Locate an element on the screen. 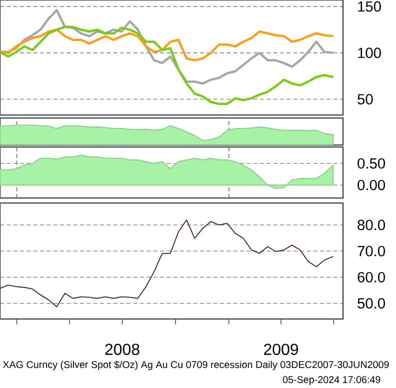 This screenshot has height=388, width=396. y-tick-label: 50.0 is located at coordinates (371, 303).